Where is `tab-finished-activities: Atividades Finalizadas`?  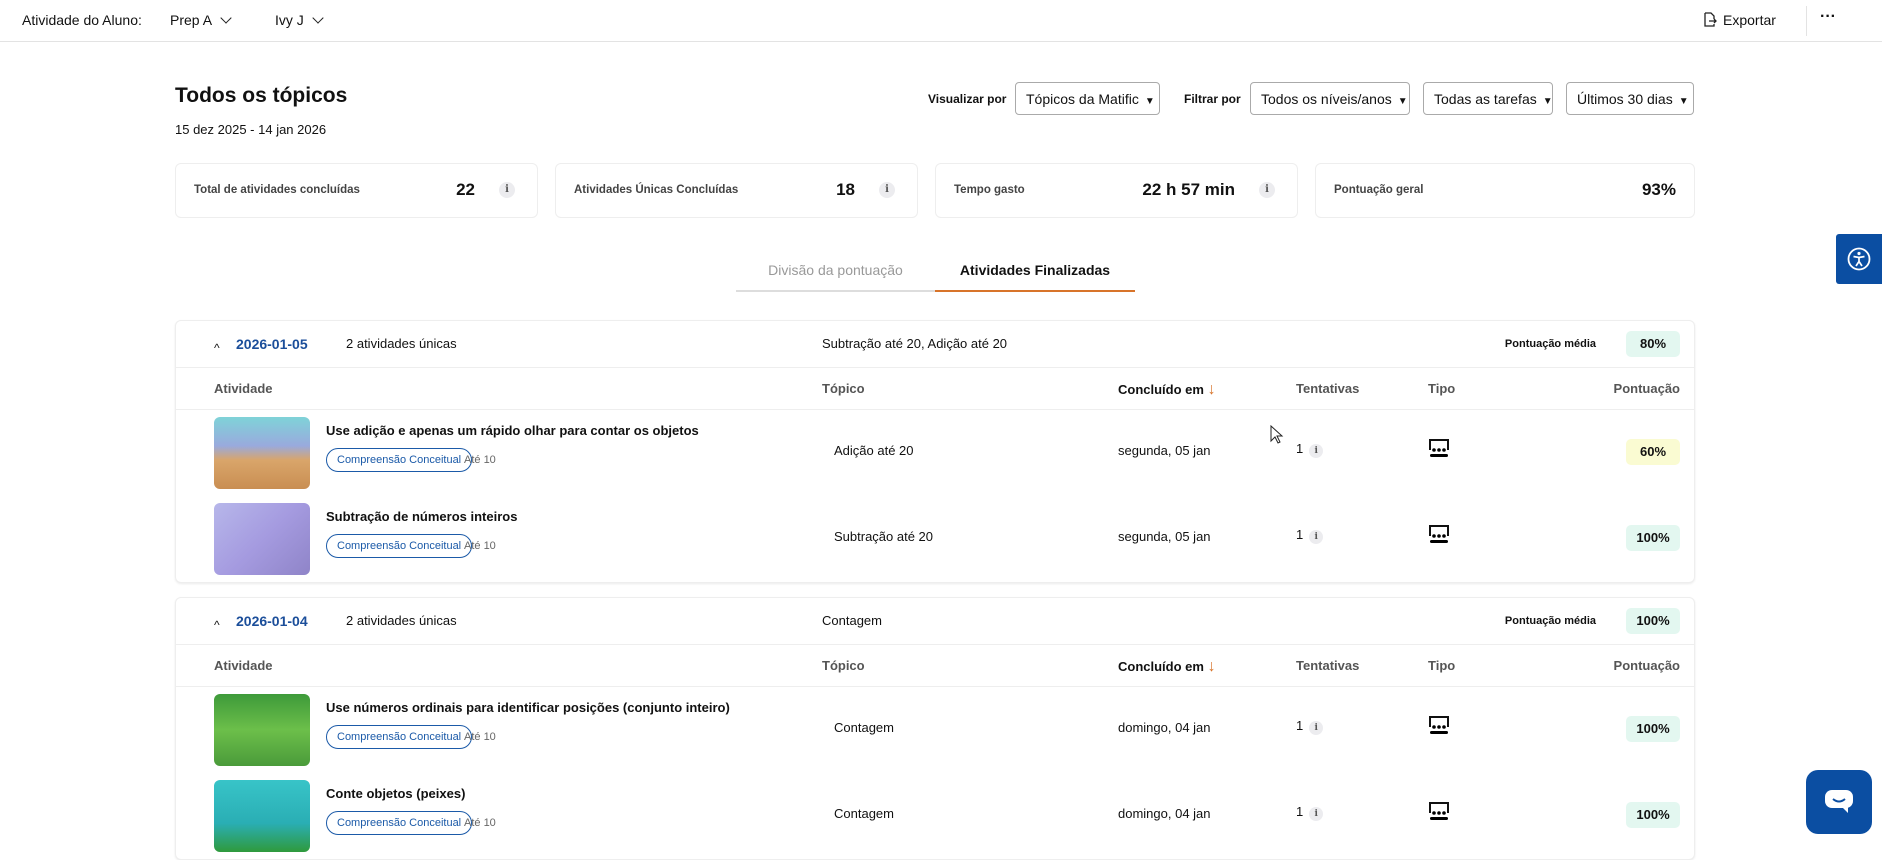
tab-finished-activities: Atividades Finalizadas is located at coordinates (1035, 277).